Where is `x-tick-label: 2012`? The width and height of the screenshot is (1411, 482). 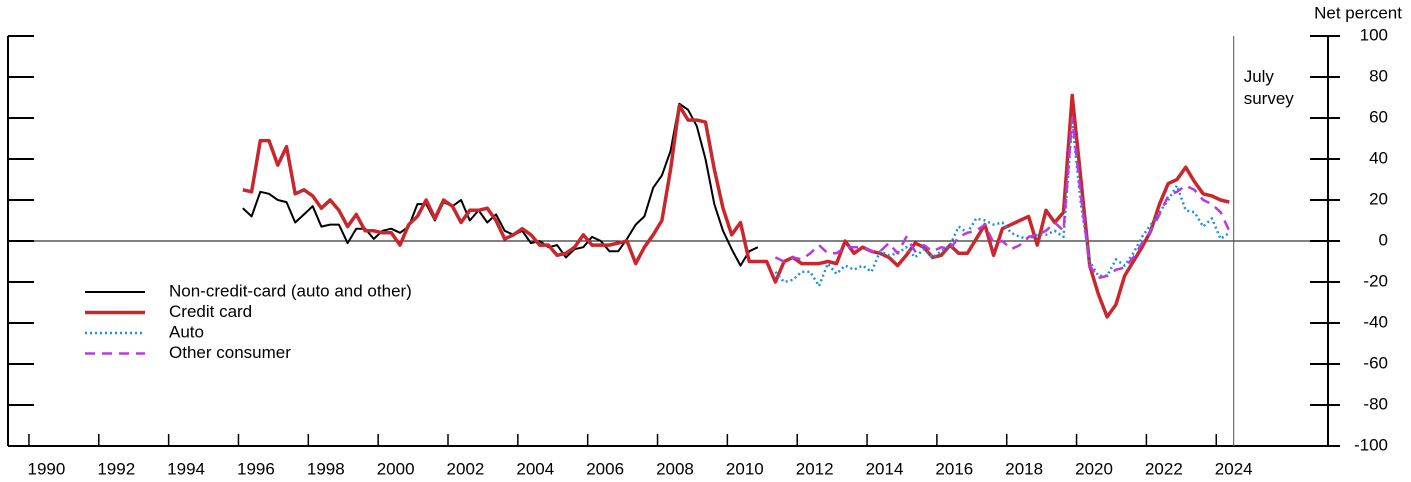 x-tick-label: 2012 is located at coordinates (815, 468).